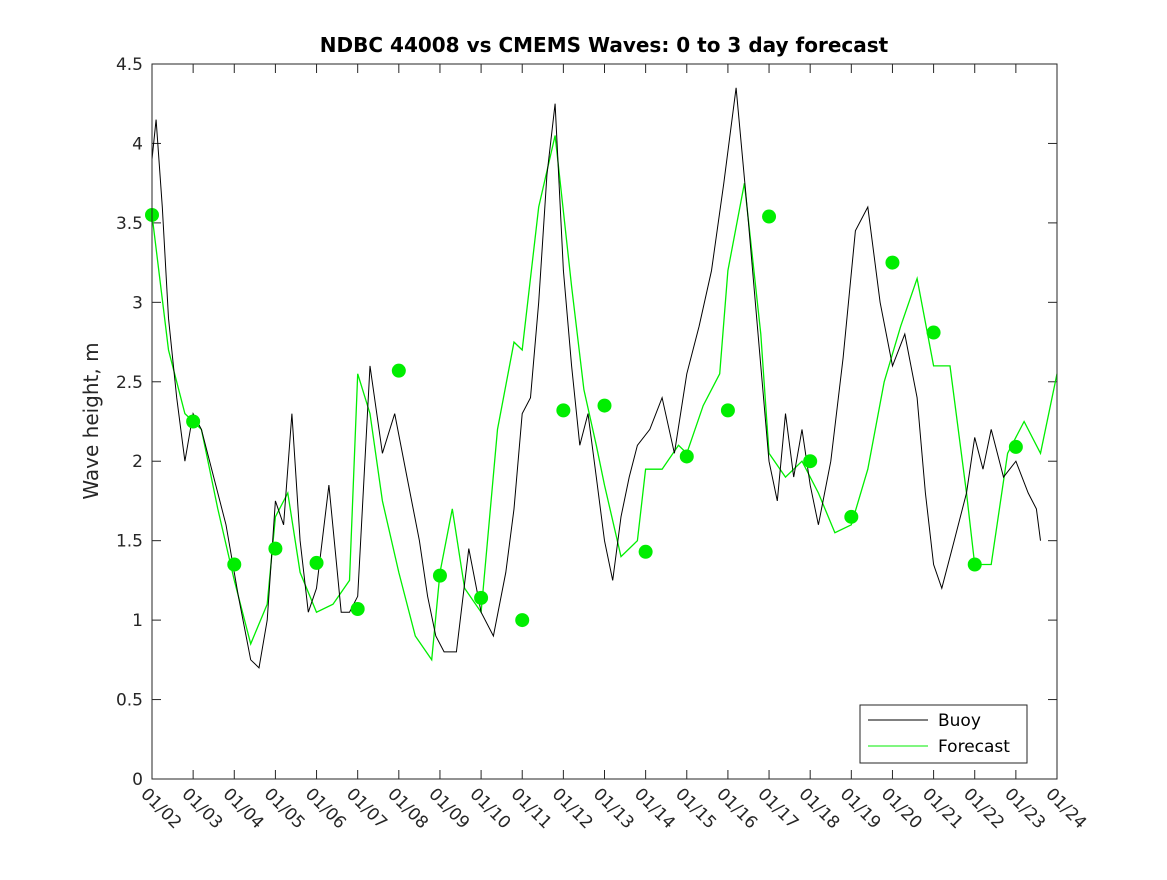 This screenshot has width=1167, height=880. I want to click on x-tick-label: 01/07, so click(366, 808).